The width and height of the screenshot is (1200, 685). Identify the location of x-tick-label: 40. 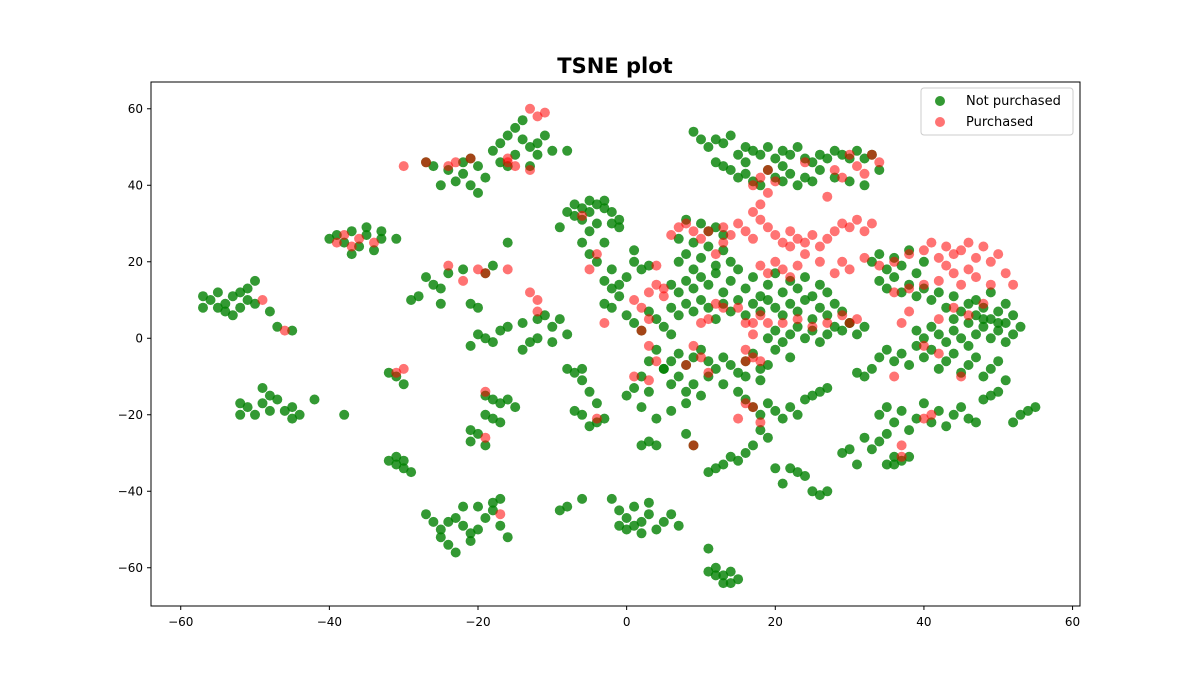
(923, 622).